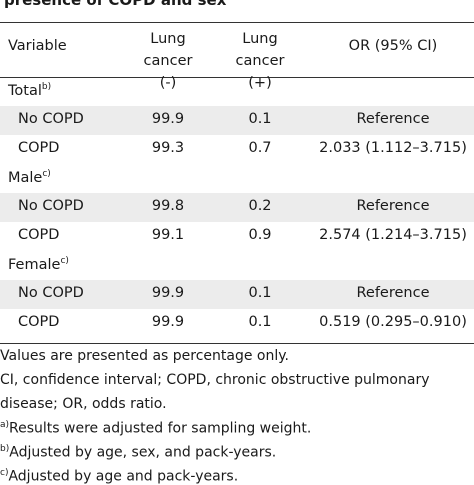 This screenshot has width=474, height=485. I want to click on footnote: c)Adjusted by age and pack-years., so click(119, 476).